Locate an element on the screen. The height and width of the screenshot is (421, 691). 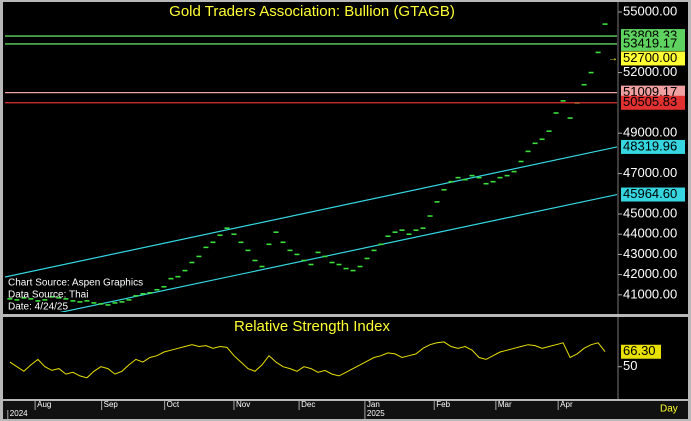
channel-label-bg is located at coordinates (653, 194).